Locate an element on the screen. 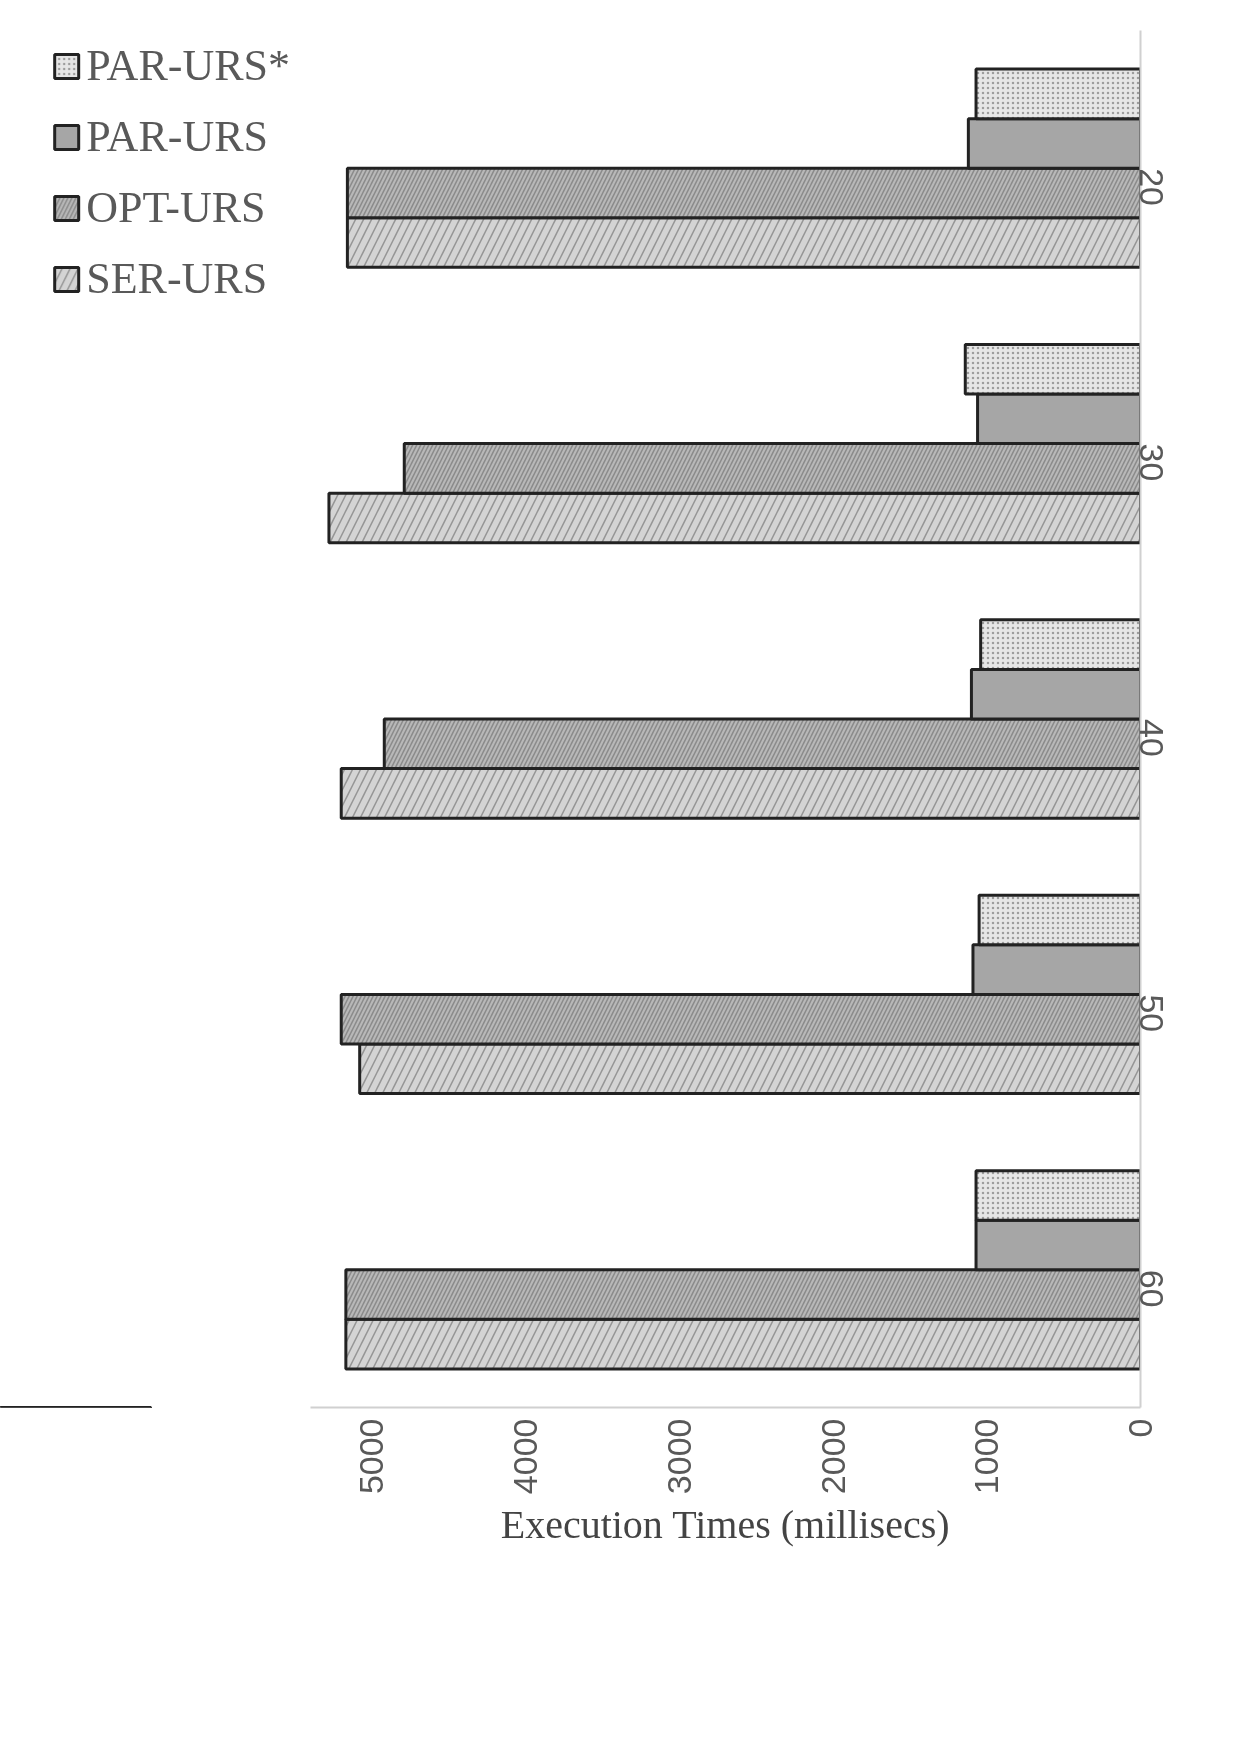  x-tick-label: 1000 is located at coordinates (986, 1456).